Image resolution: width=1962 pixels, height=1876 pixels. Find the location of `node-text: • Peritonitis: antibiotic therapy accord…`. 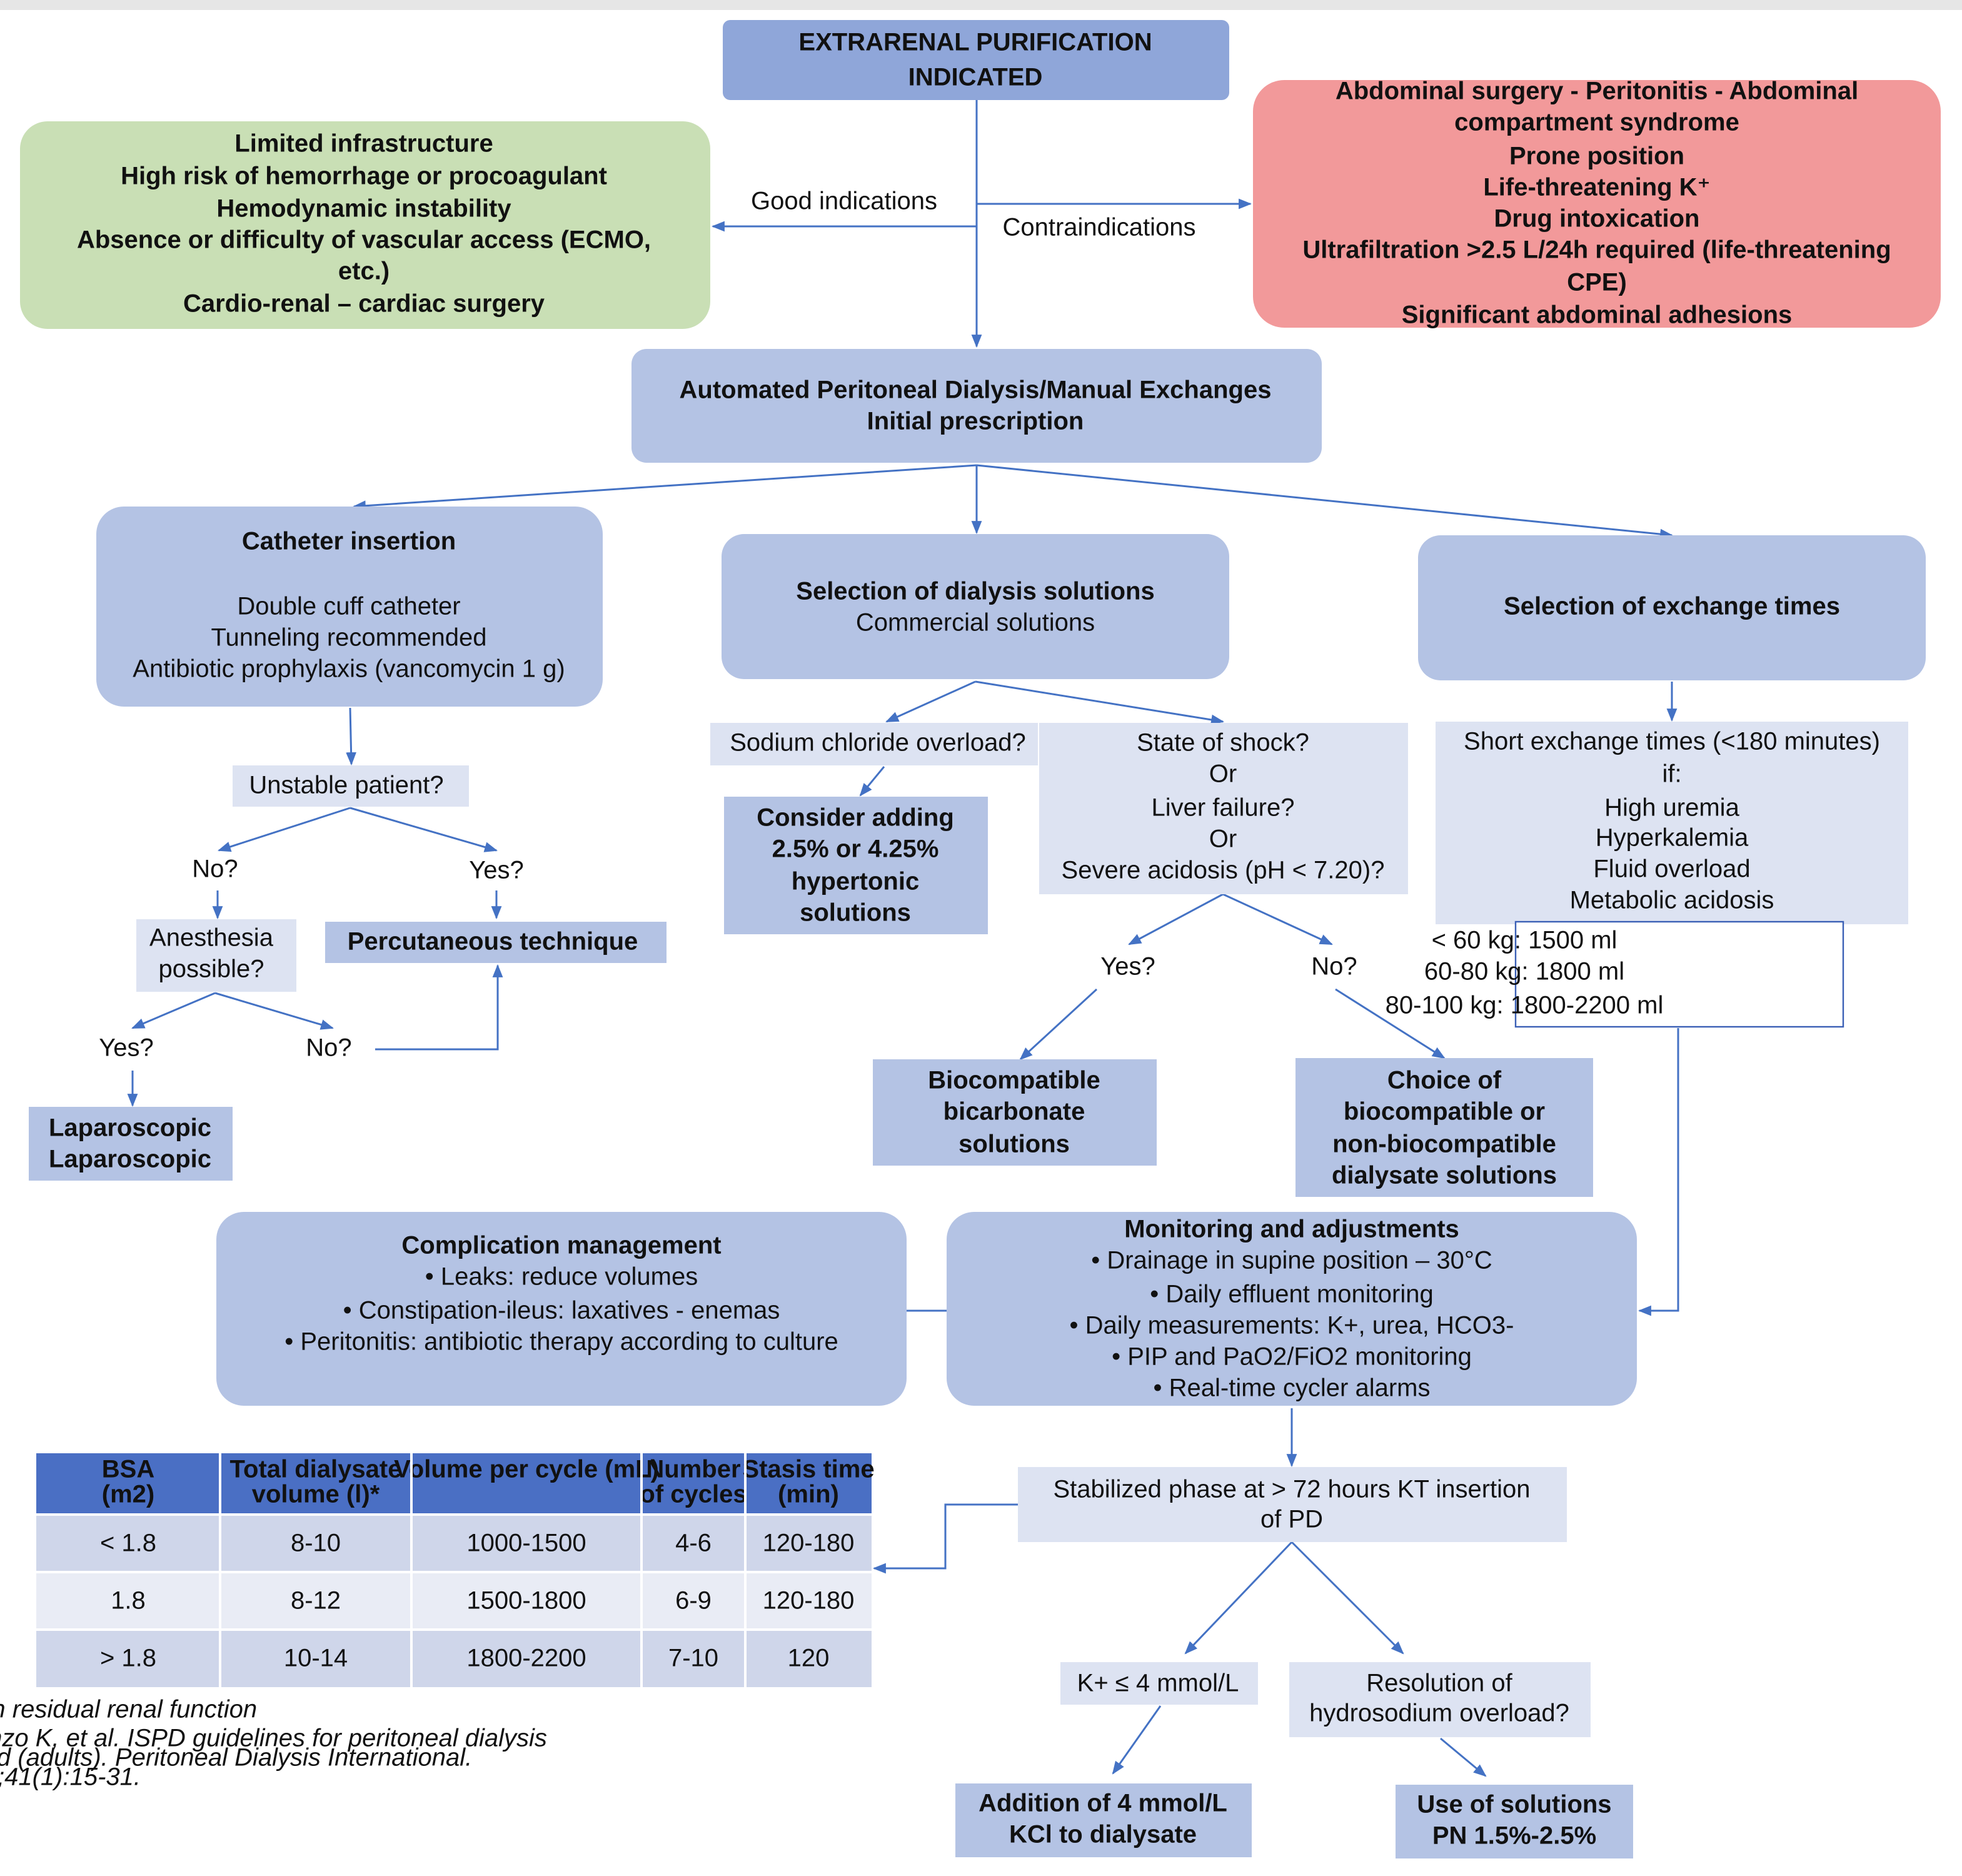

node-text: • Peritonitis: antibiotic therapy accord… is located at coordinates (561, 1342).